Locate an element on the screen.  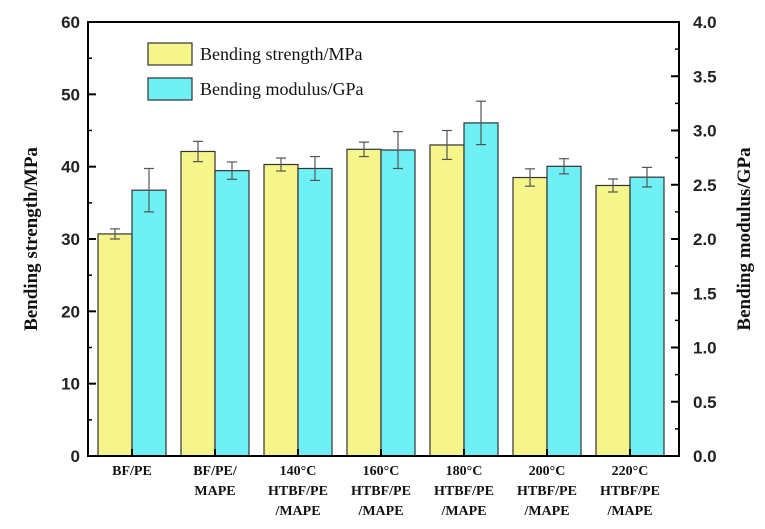
right-tick-label: 0.5 is located at coordinates (705, 402).